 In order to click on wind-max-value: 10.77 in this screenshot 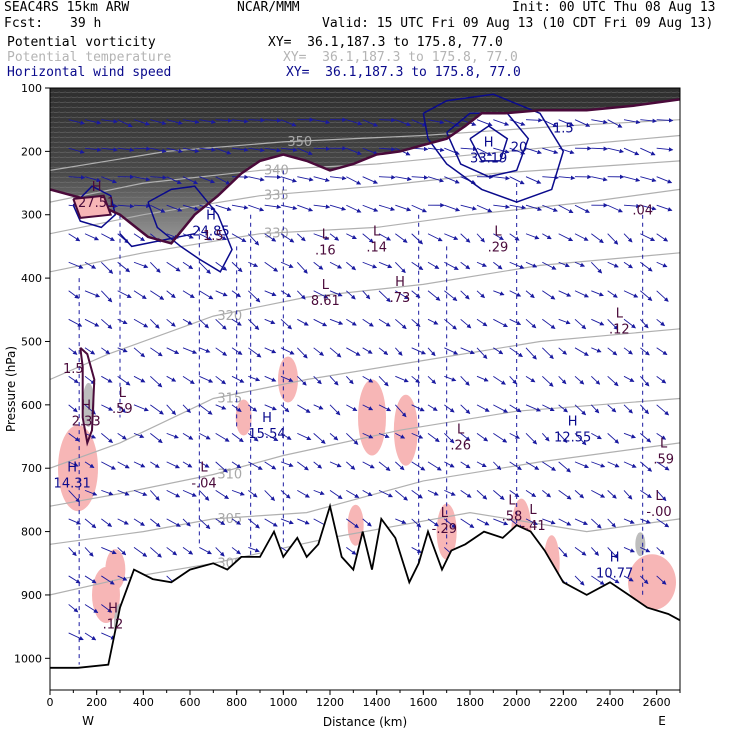, I will do `click(614, 574)`.